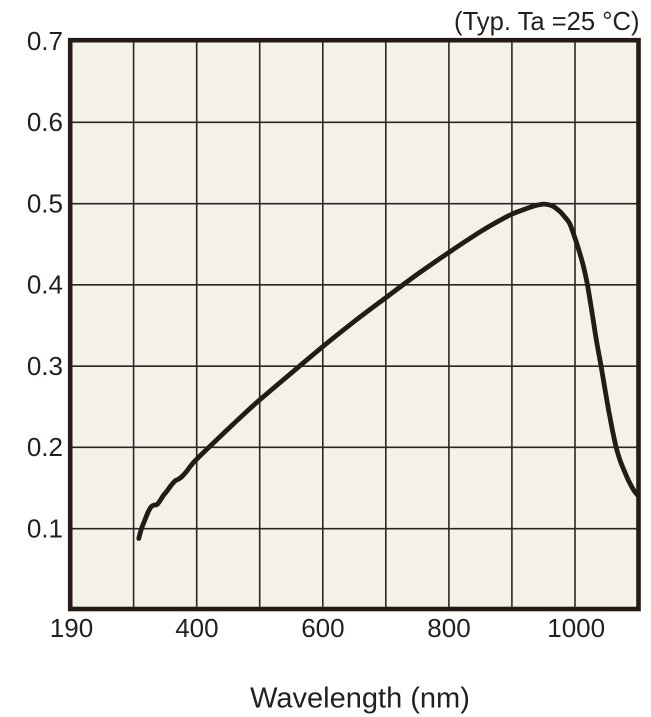 The image size is (651, 717). What do you see at coordinates (45, 41) in the screenshot?
I see `svg-text: 0.7` at bounding box center [45, 41].